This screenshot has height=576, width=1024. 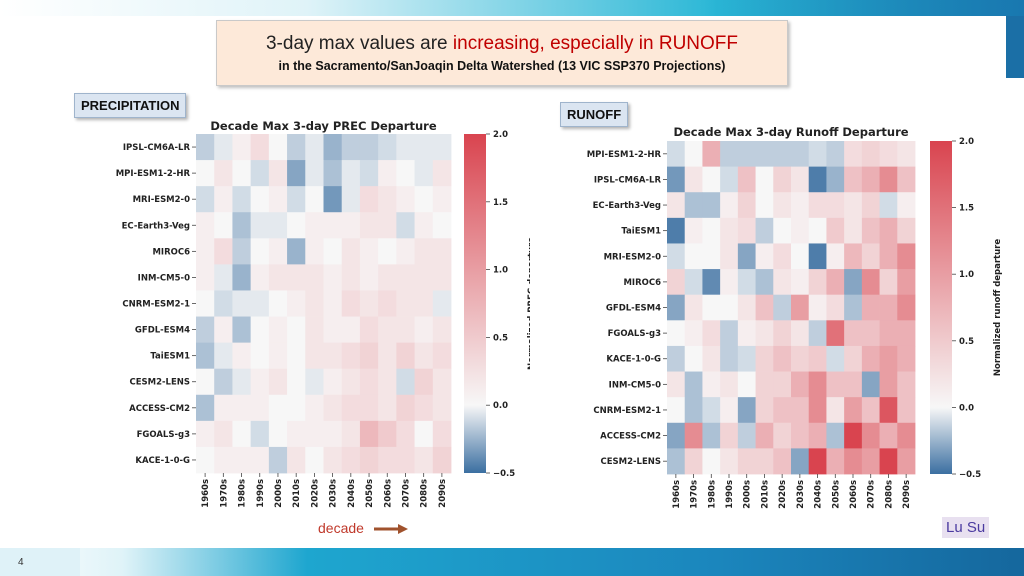 What do you see at coordinates (153, 174) in the screenshot?
I see `y-tick-label: MPI-ESM1-2-HR` at bounding box center [153, 174].